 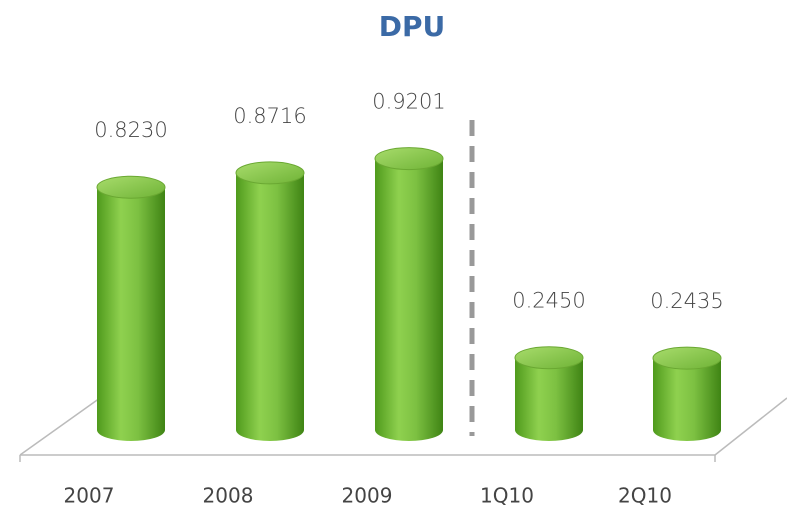 I want to click on x-tick-label: 2007, so click(x=89, y=496).